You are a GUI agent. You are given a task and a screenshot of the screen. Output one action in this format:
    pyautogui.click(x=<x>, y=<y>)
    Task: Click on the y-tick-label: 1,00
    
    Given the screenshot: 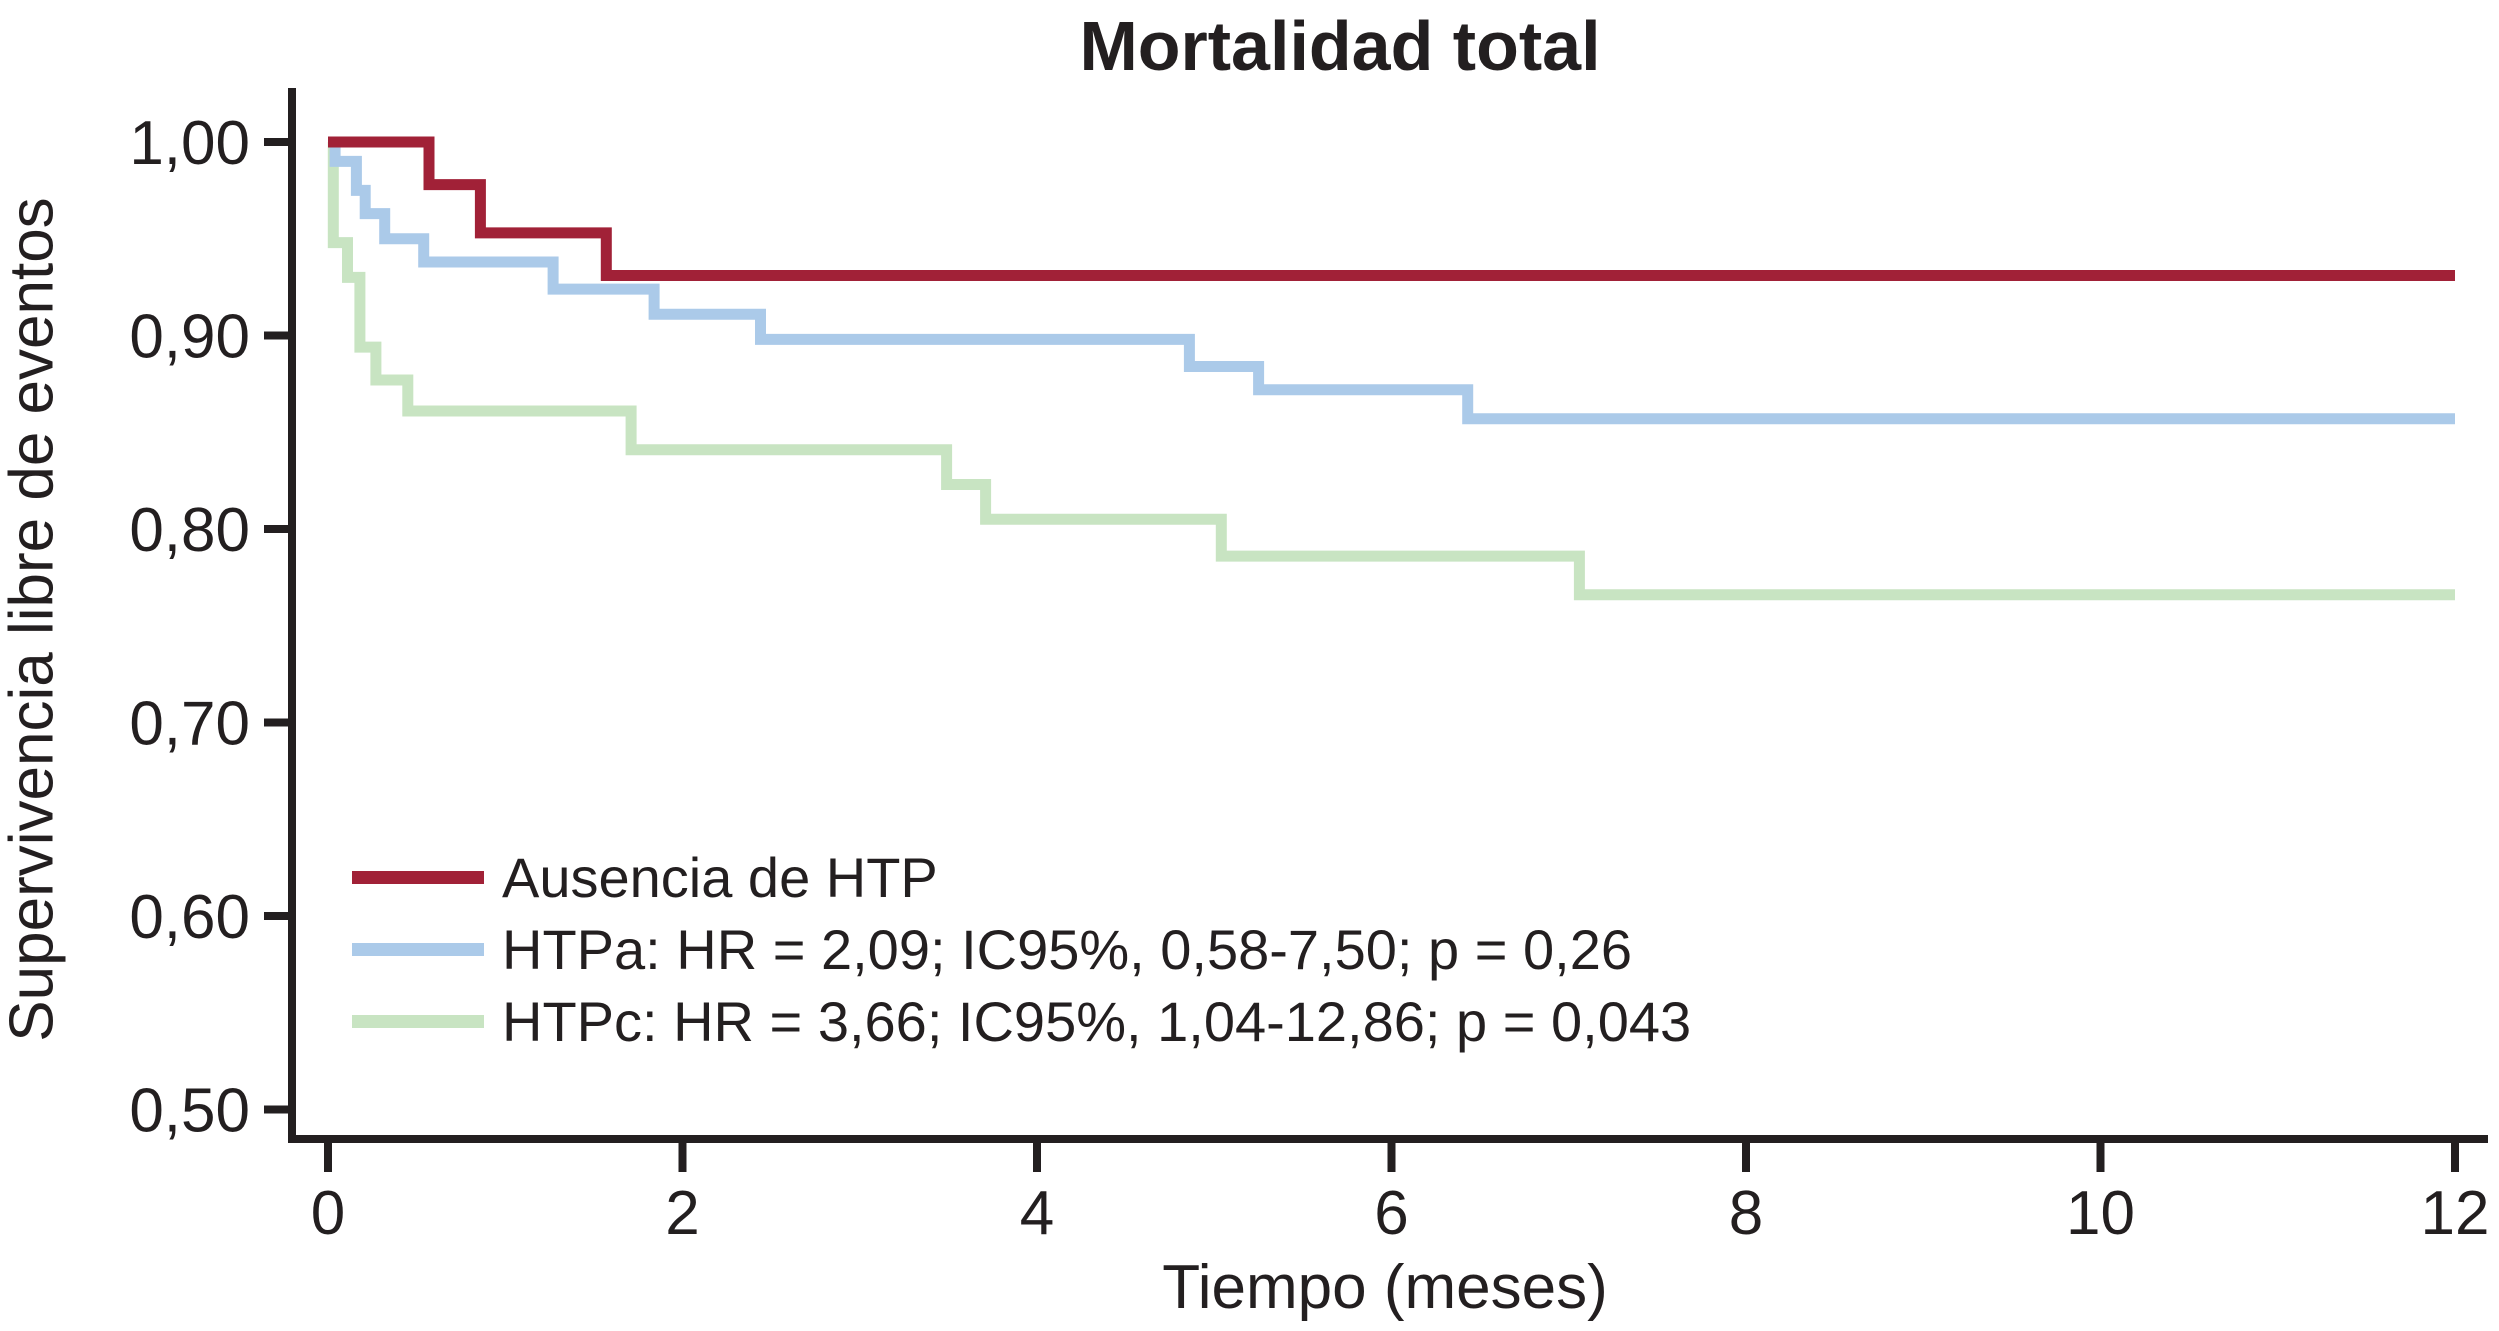 What is the action you would take?
    pyautogui.click(x=189, y=143)
    